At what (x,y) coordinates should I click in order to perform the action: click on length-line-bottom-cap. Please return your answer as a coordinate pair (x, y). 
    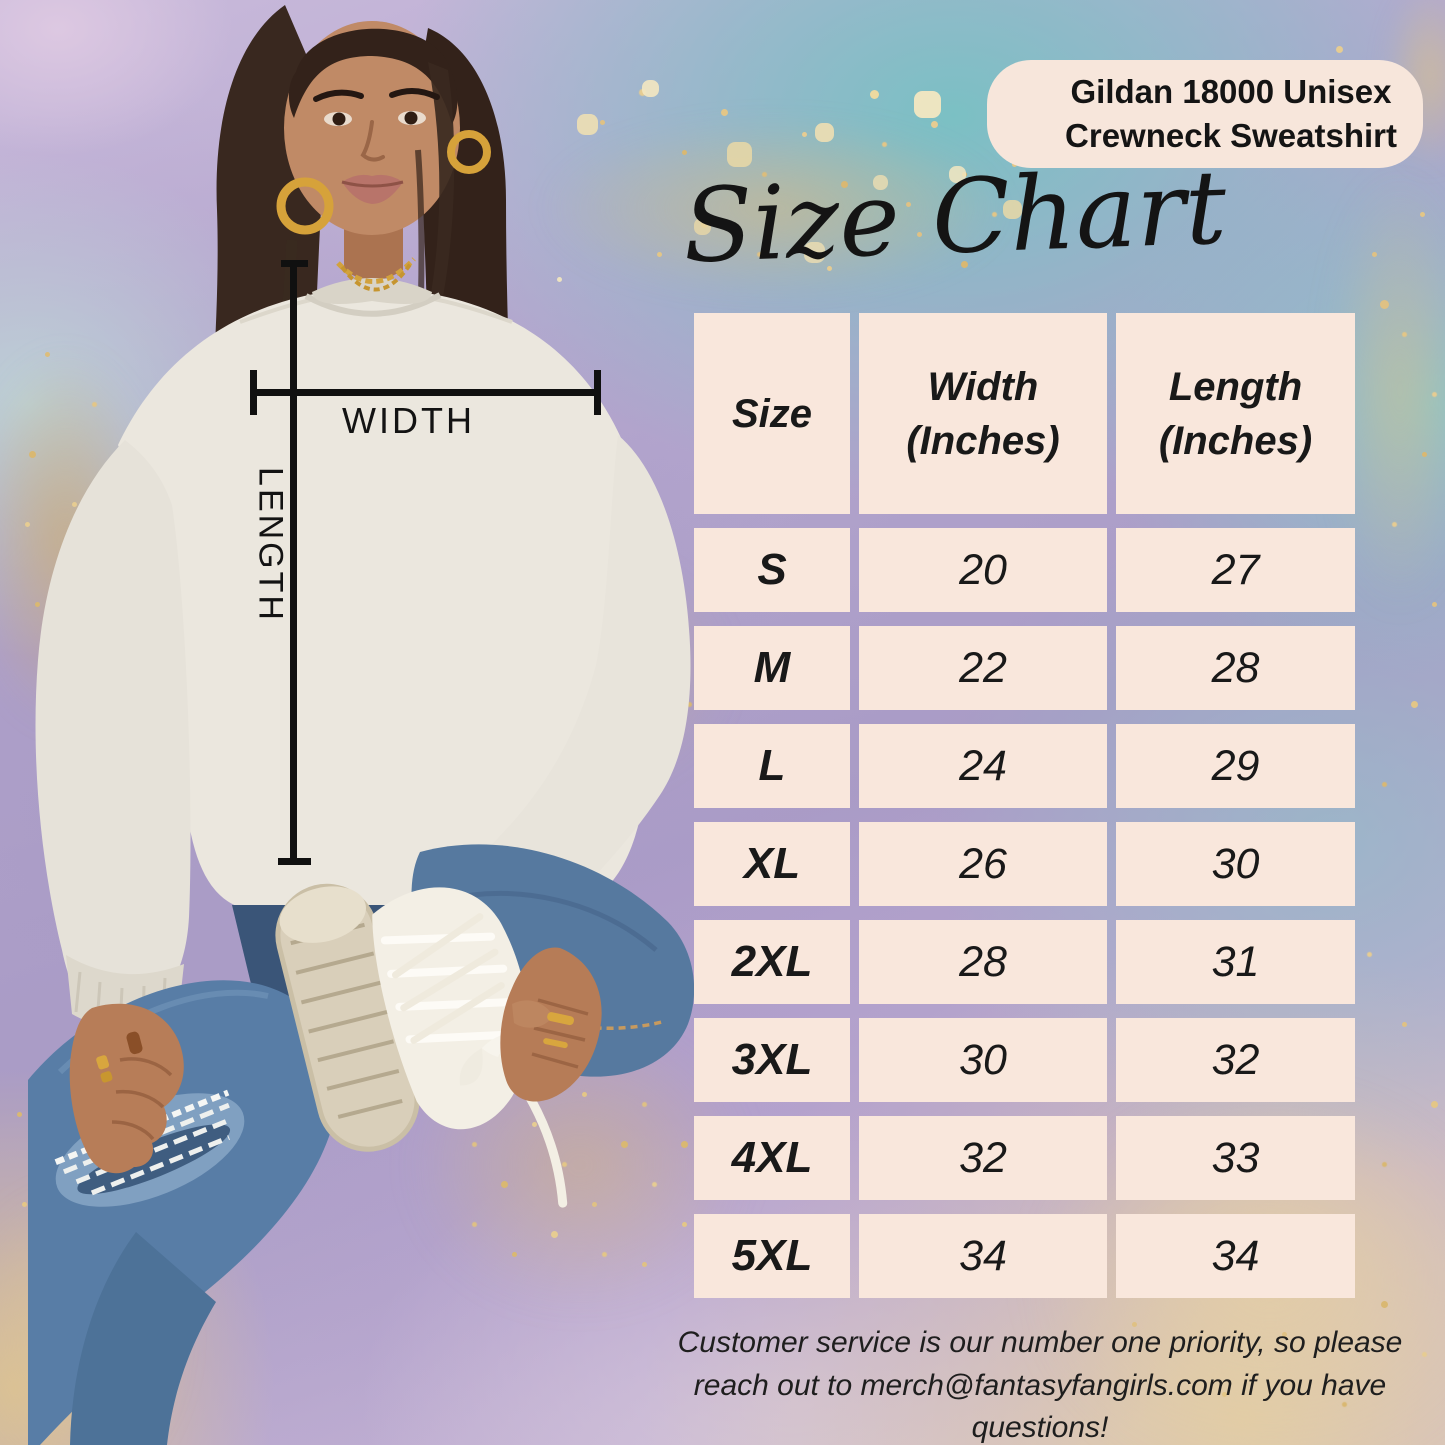
    Looking at the image, I should click on (294, 861).